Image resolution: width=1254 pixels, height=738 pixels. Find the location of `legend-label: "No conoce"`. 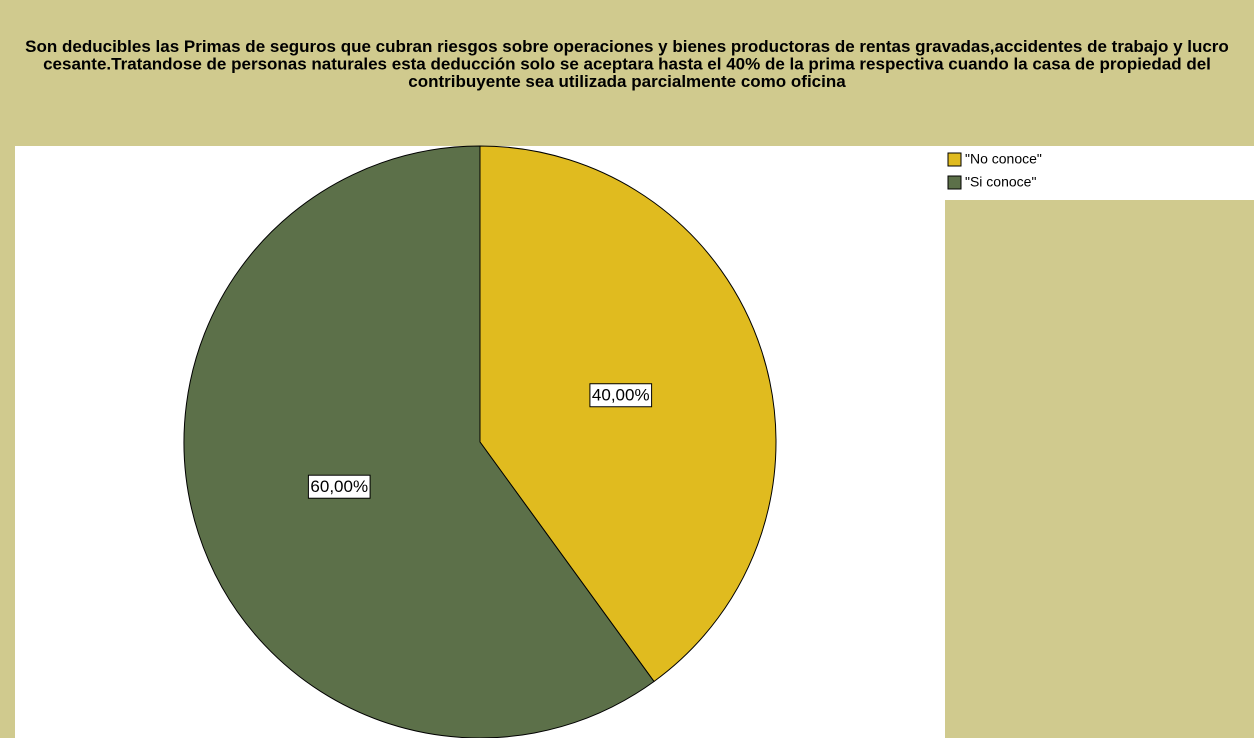

legend-label: "No conoce" is located at coordinates (1003, 159).